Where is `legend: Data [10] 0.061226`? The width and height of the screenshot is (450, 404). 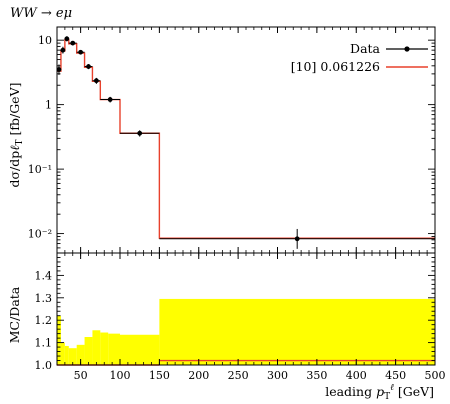
legend: Data [10] 0.061226 is located at coordinates (359, 57).